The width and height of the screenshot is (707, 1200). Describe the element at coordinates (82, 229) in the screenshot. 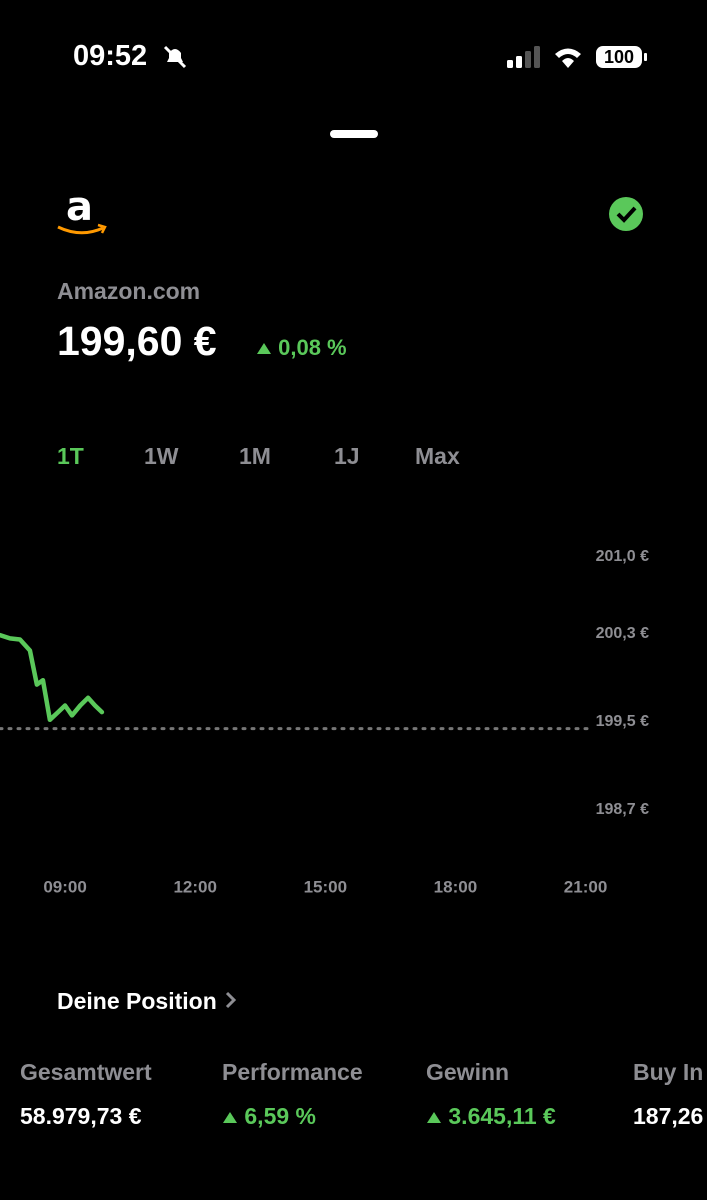

I see `logo-smile` at that location.